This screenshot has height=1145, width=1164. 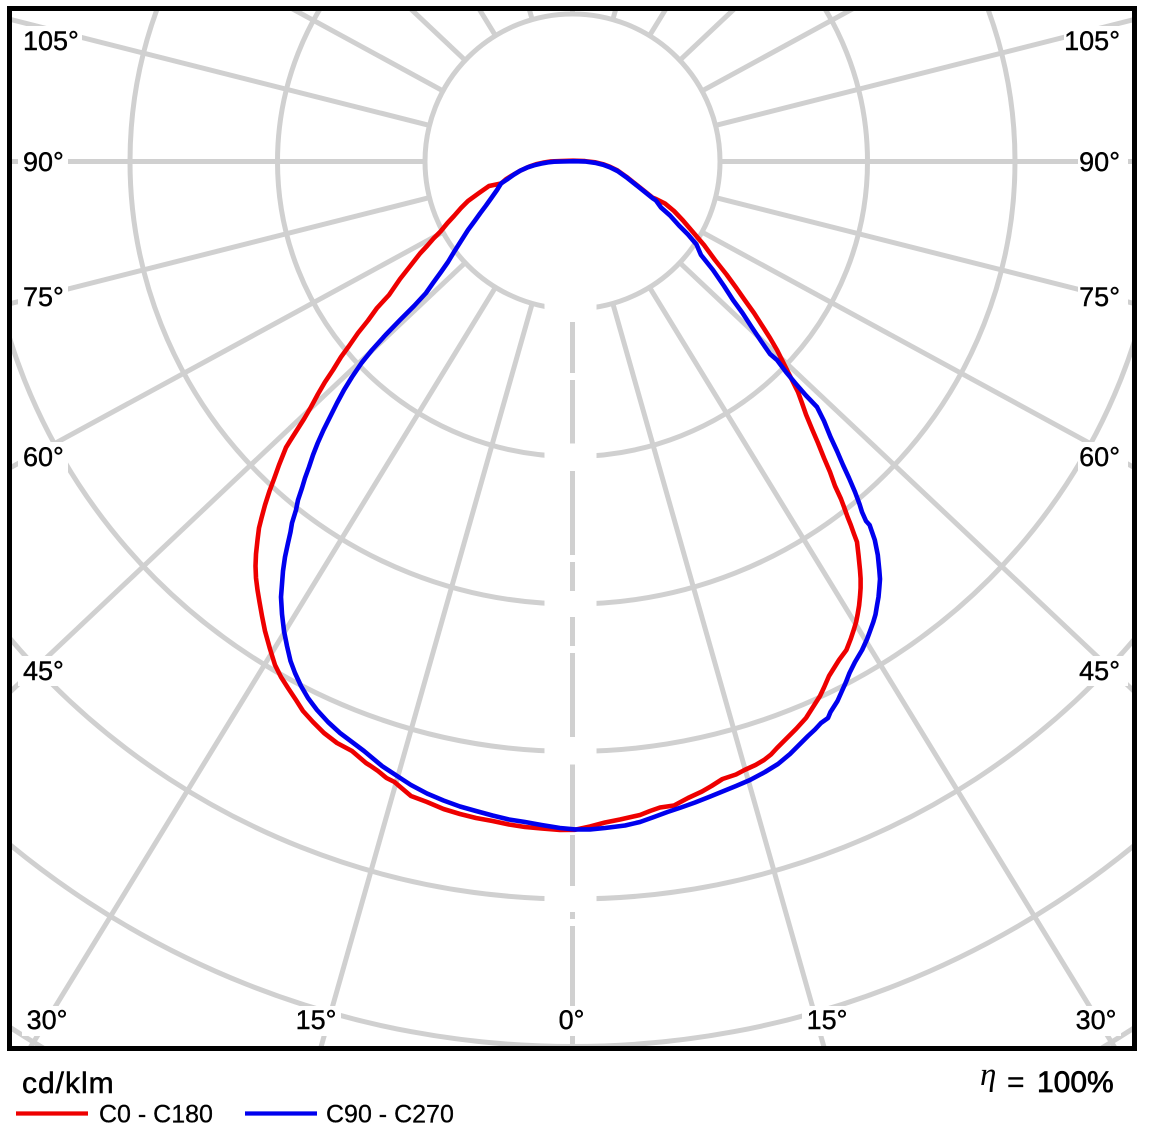 I want to click on svg-text: cd/klm, so click(x=68, y=1083).